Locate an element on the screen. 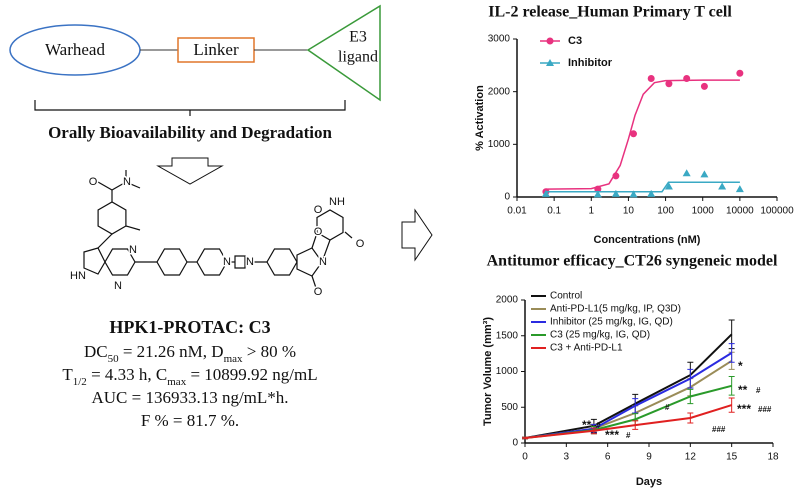  e3-shape is located at coordinates (343, 53).